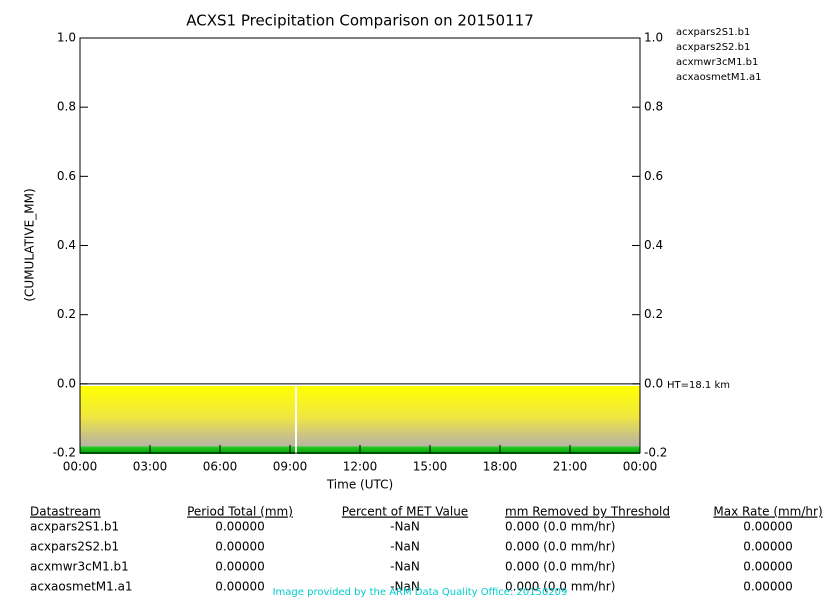 The width and height of the screenshot is (840, 600). I want to click on y-tick-label: 0.8, so click(66, 107).